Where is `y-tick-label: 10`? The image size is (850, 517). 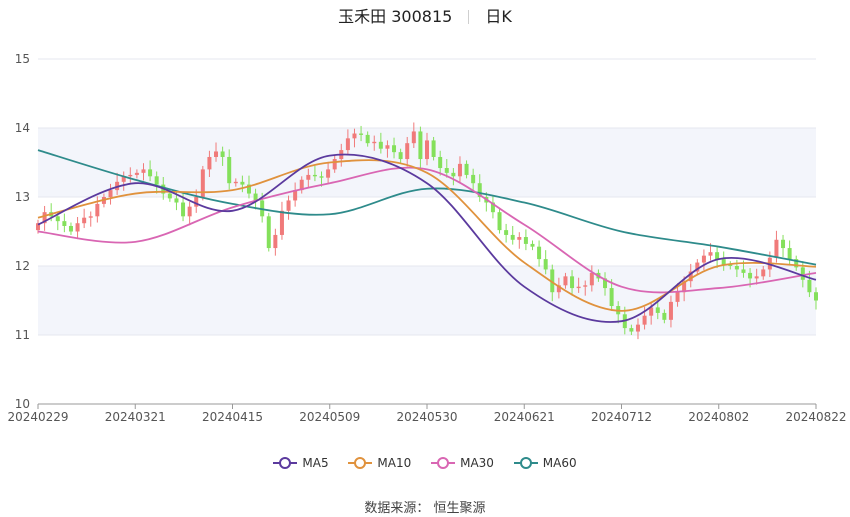 y-tick-label: 10 is located at coordinates (22, 404).